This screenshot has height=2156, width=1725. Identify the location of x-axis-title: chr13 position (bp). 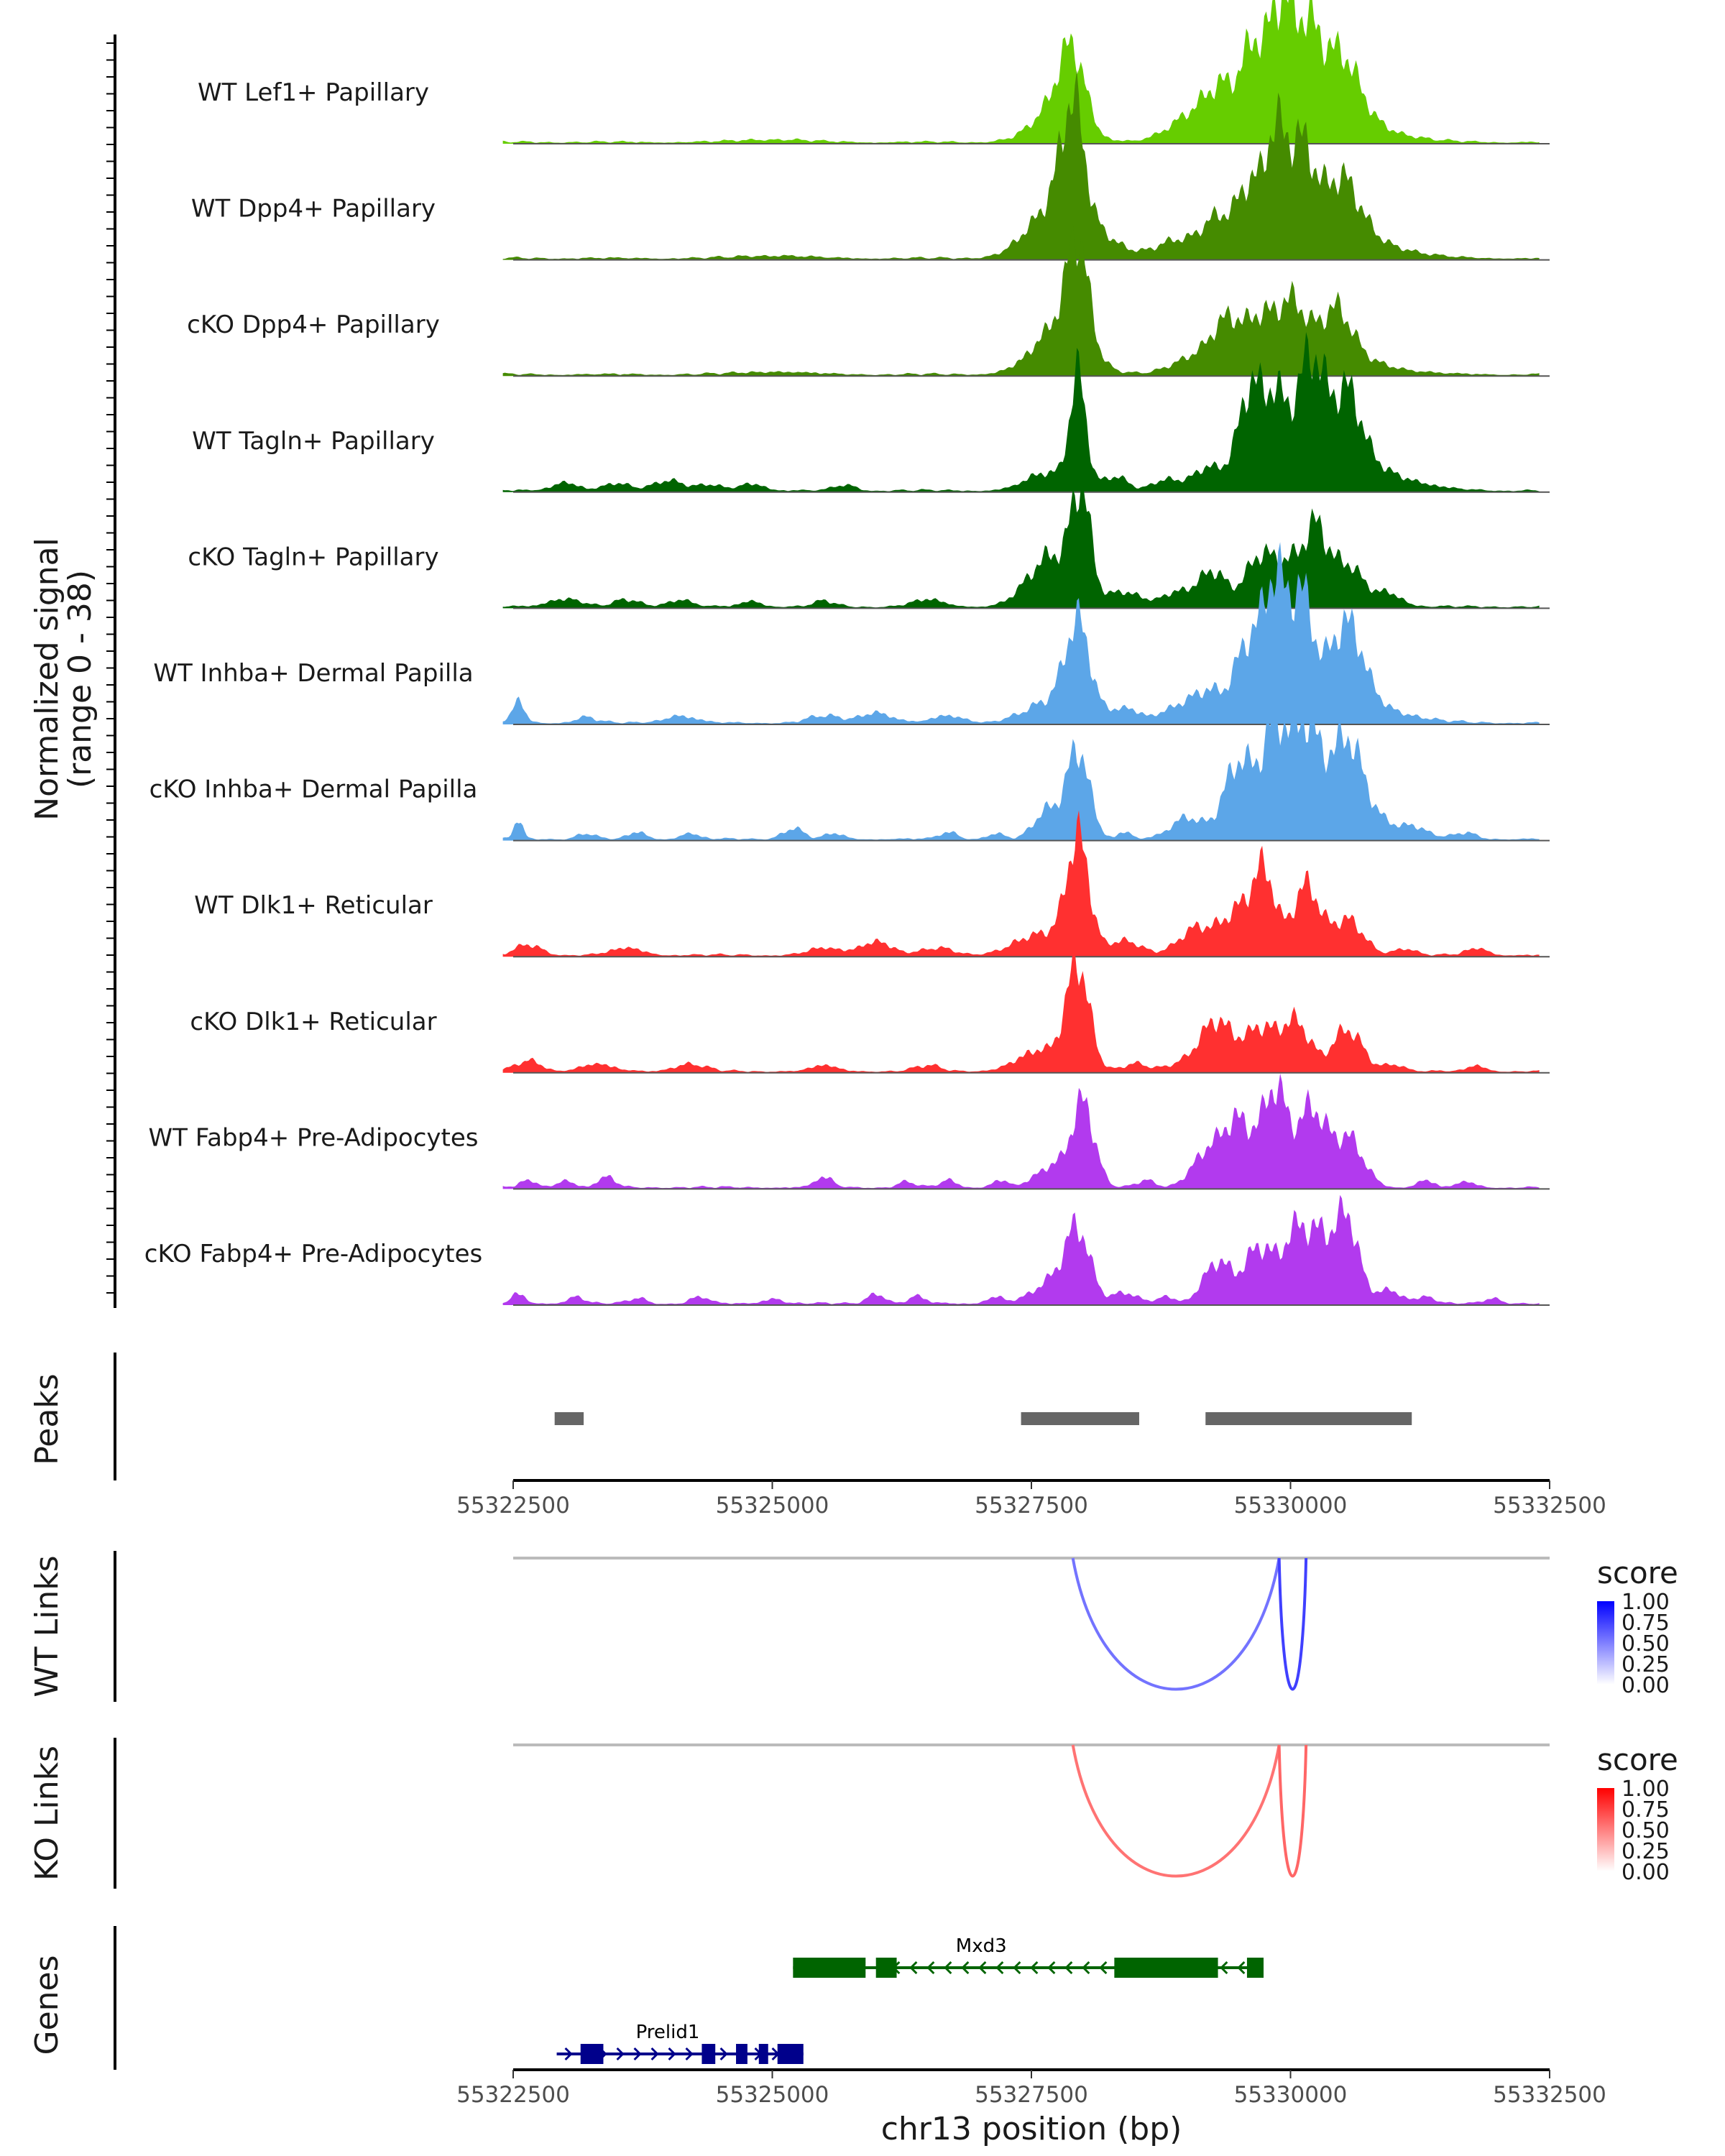
(1031, 2129).